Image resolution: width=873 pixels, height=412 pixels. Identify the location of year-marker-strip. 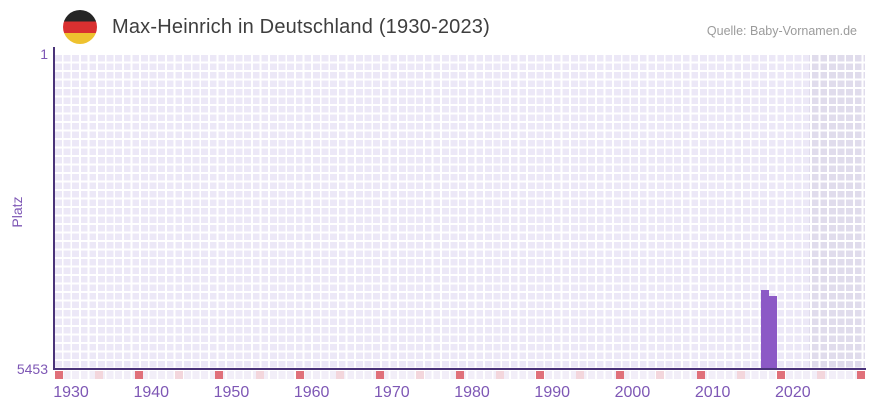
(460, 375).